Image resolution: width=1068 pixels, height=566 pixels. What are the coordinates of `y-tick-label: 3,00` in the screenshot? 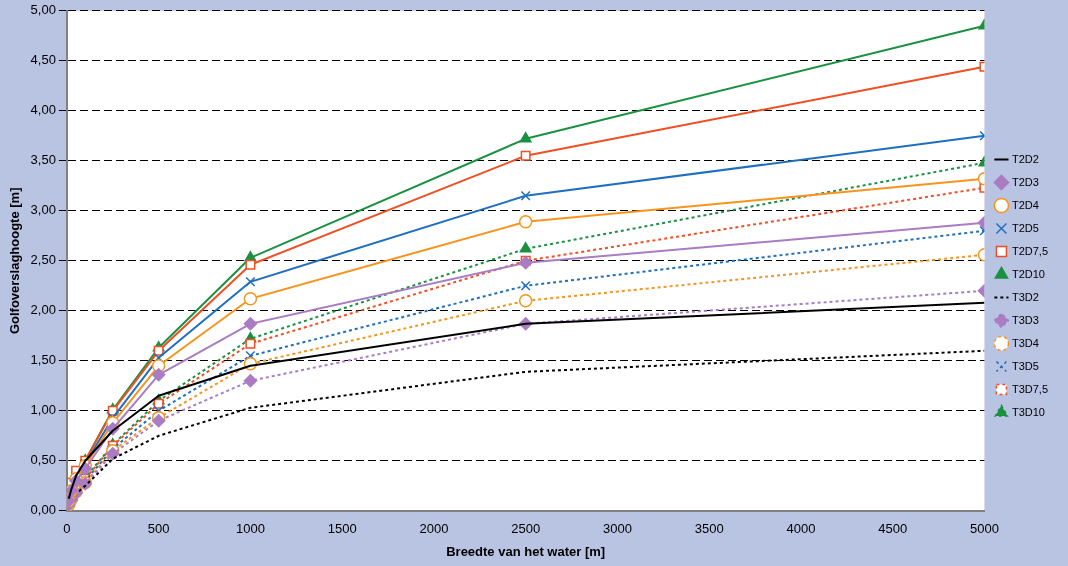 It's located at (43, 210).